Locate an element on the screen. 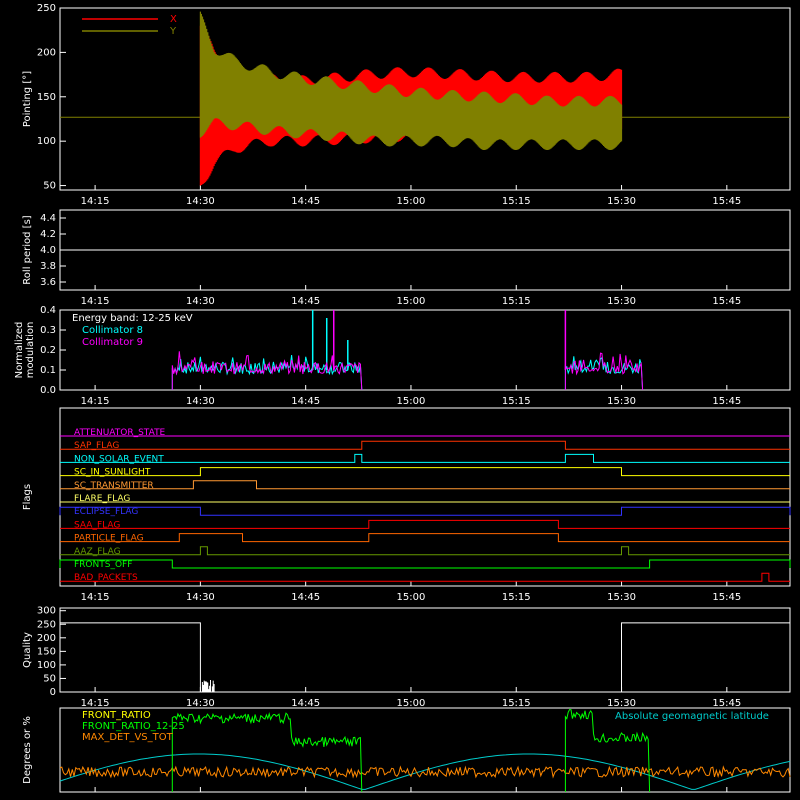  flags-xtick-label: 14:15 is located at coordinates (95, 597).